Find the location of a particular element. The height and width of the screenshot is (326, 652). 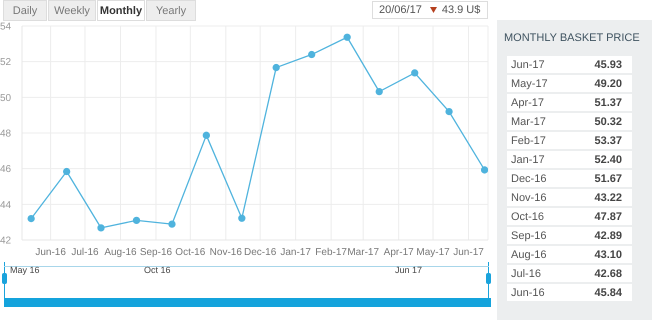

x-tick-label: Jul-16 is located at coordinates (85, 252).